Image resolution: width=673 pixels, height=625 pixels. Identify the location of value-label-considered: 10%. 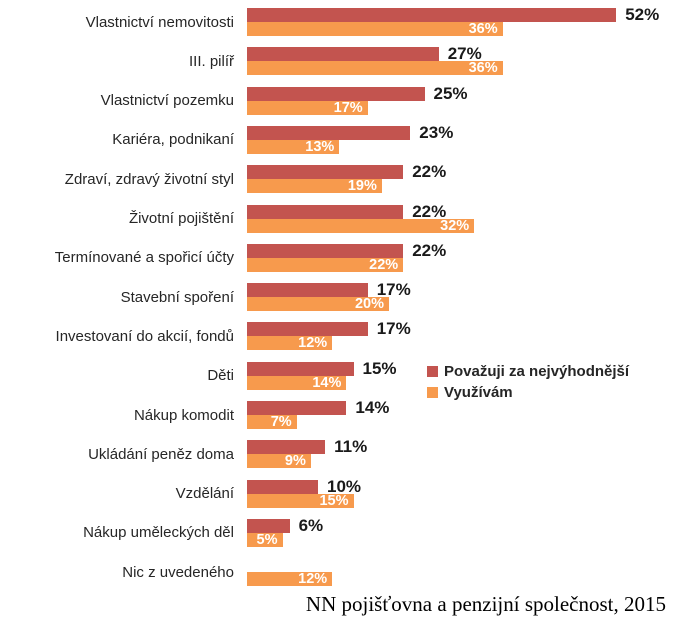
(344, 486).